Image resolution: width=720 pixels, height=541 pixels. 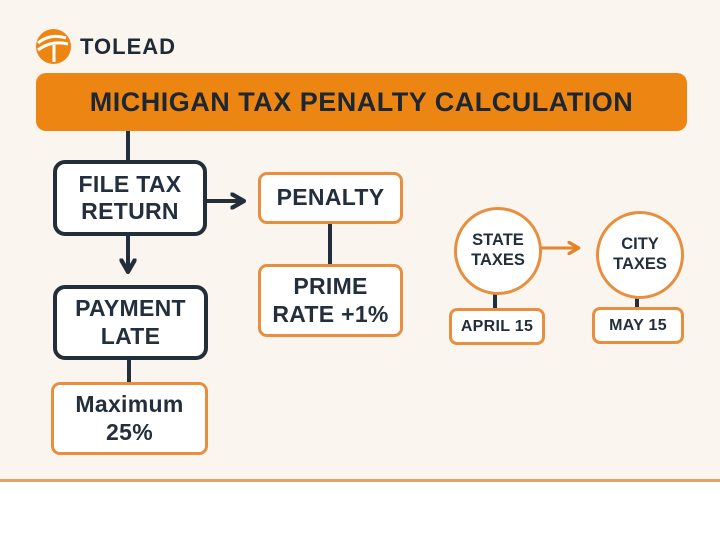 I want to click on node-label-line: MAY 15, so click(x=638, y=325).